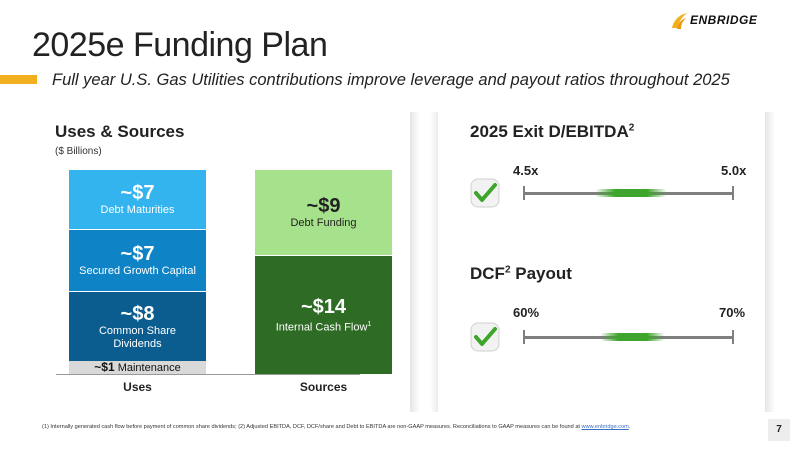 The height and width of the screenshot is (450, 800). I want to click on payout-high-label: 70%, so click(732, 312).